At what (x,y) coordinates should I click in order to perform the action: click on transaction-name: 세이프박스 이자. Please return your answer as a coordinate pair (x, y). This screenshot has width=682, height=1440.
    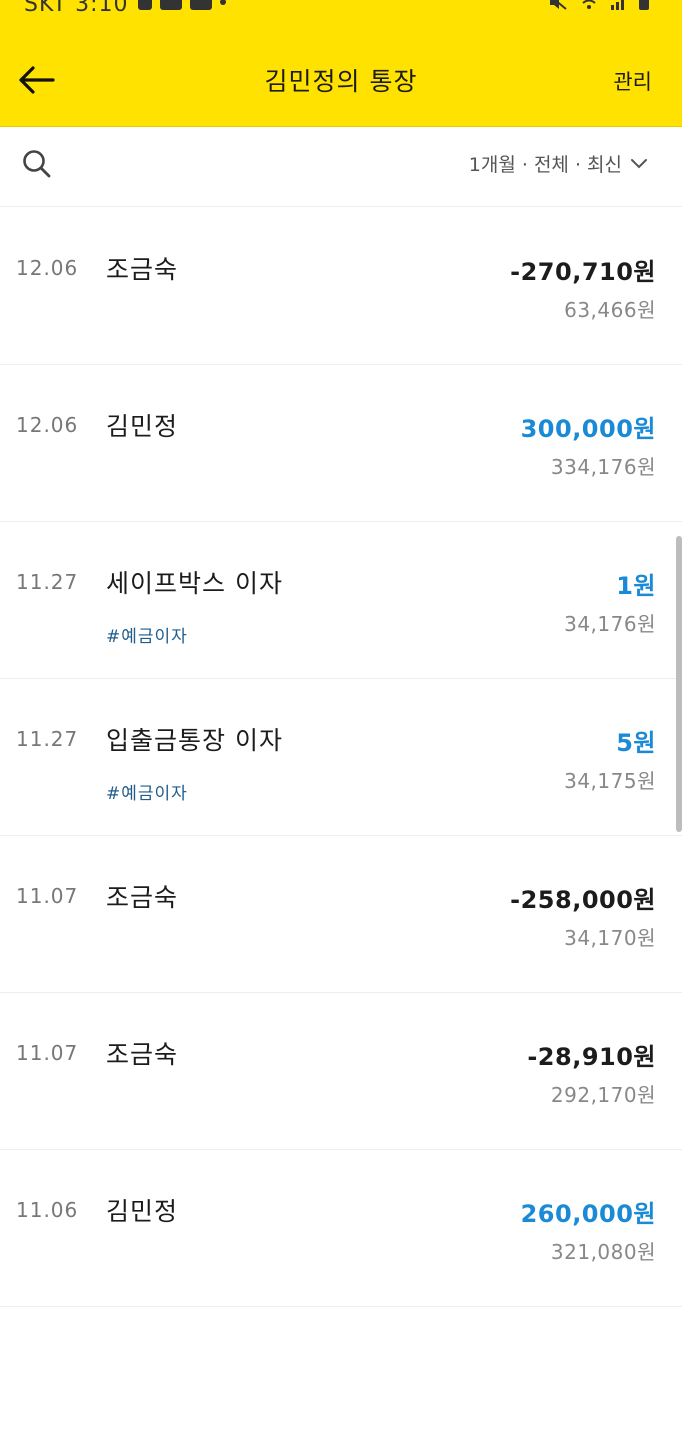
    Looking at the image, I should click on (194, 583).